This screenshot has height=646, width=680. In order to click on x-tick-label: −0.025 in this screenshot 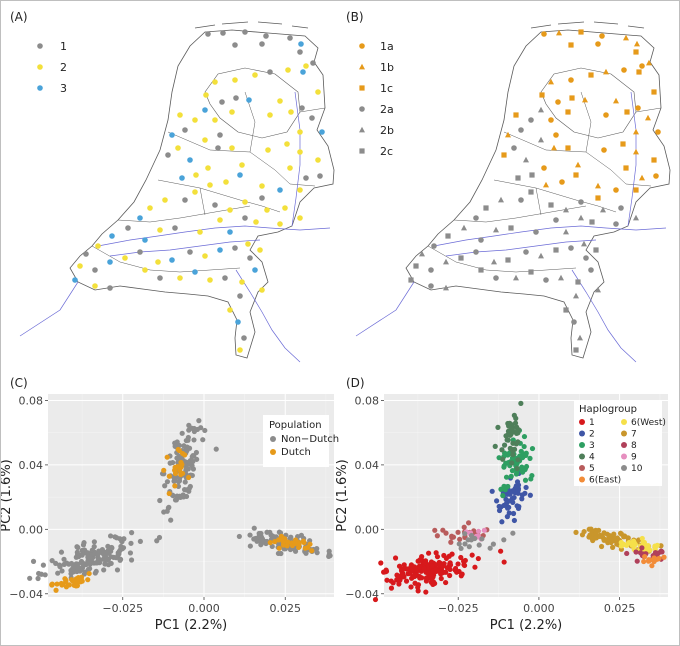, I will do `click(122, 608)`.